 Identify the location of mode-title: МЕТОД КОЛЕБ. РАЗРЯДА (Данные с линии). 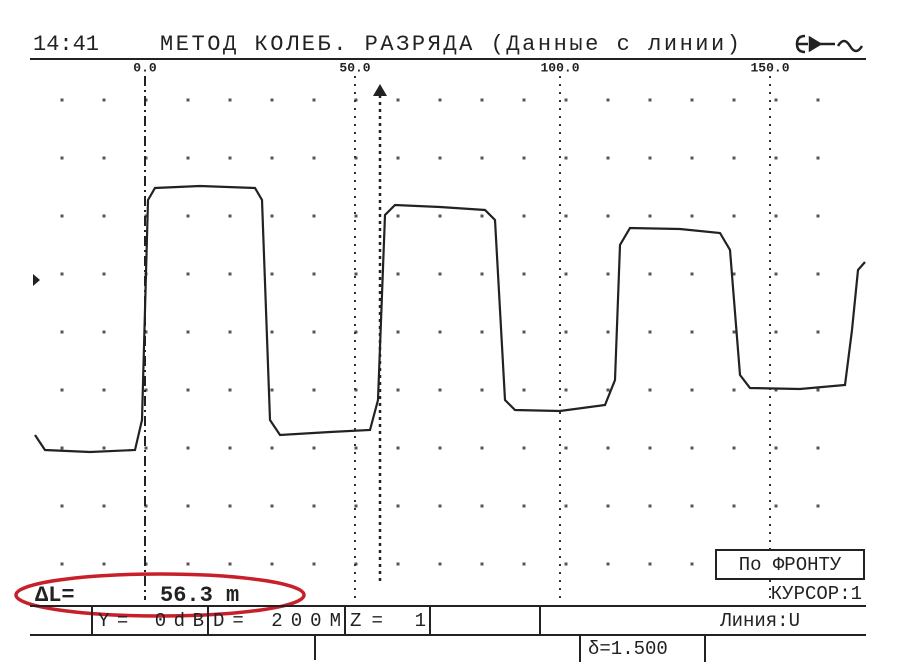
(450, 44).